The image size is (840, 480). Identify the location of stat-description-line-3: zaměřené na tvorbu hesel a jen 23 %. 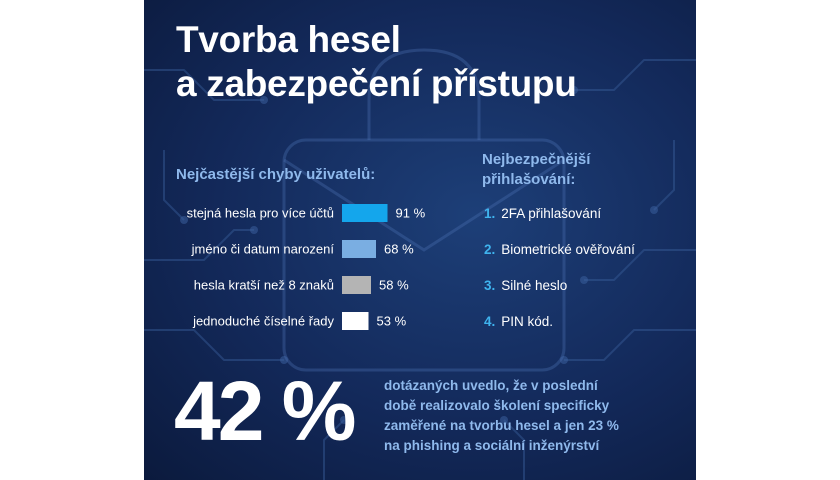
(501, 425).